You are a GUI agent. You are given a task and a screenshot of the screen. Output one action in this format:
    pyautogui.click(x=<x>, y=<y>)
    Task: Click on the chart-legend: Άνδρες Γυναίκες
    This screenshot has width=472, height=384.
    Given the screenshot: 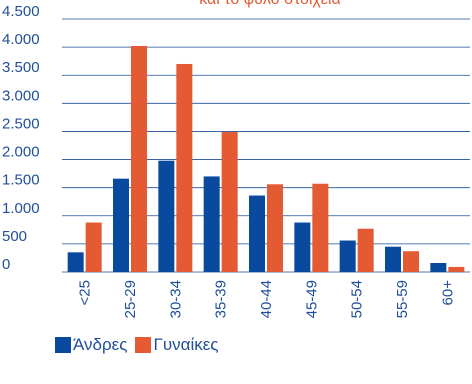 What is the action you would take?
    pyautogui.click(x=141, y=345)
    